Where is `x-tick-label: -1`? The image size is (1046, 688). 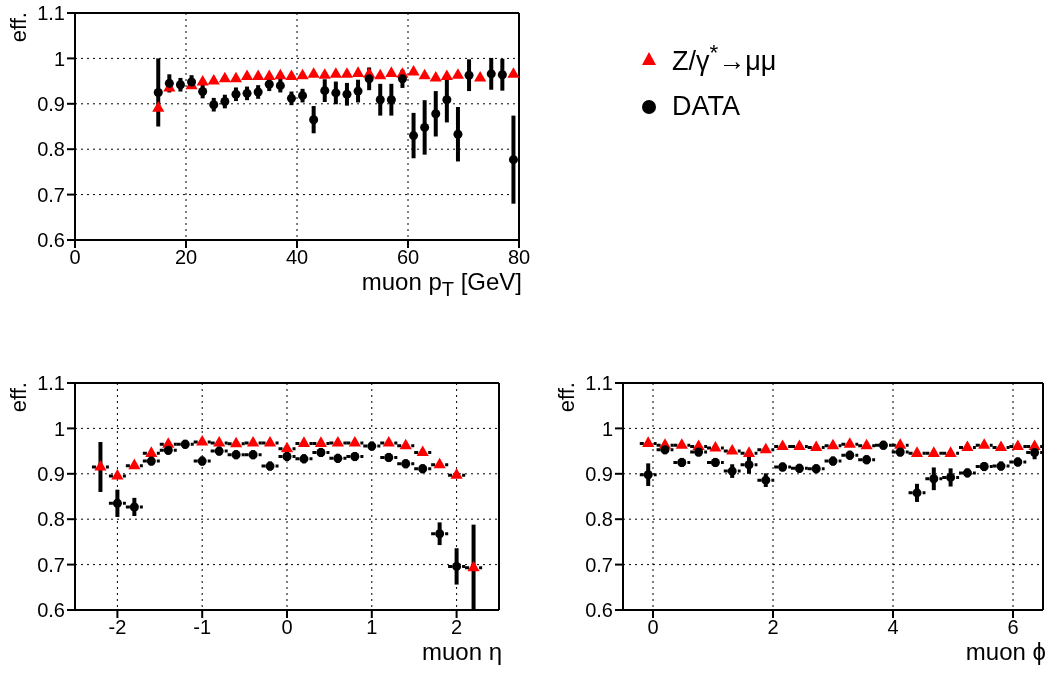 x-tick-label: -1 is located at coordinates (202, 627).